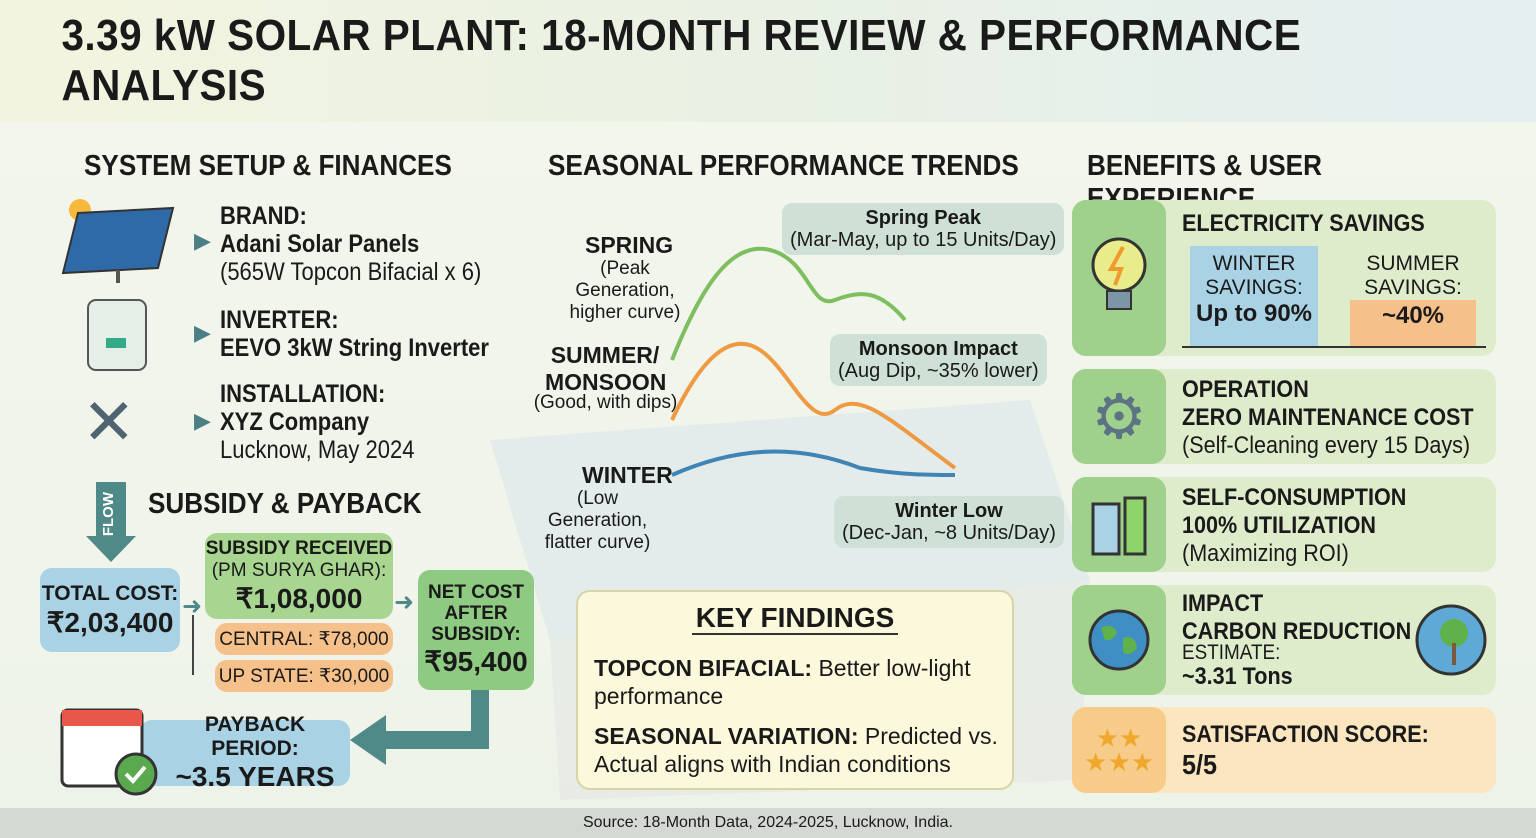 This screenshot has width=1536, height=838. Describe the element at coordinates (1265, 553) in the screenshot. I see `consumption-detail: (Maximizing ROI)` at that location.